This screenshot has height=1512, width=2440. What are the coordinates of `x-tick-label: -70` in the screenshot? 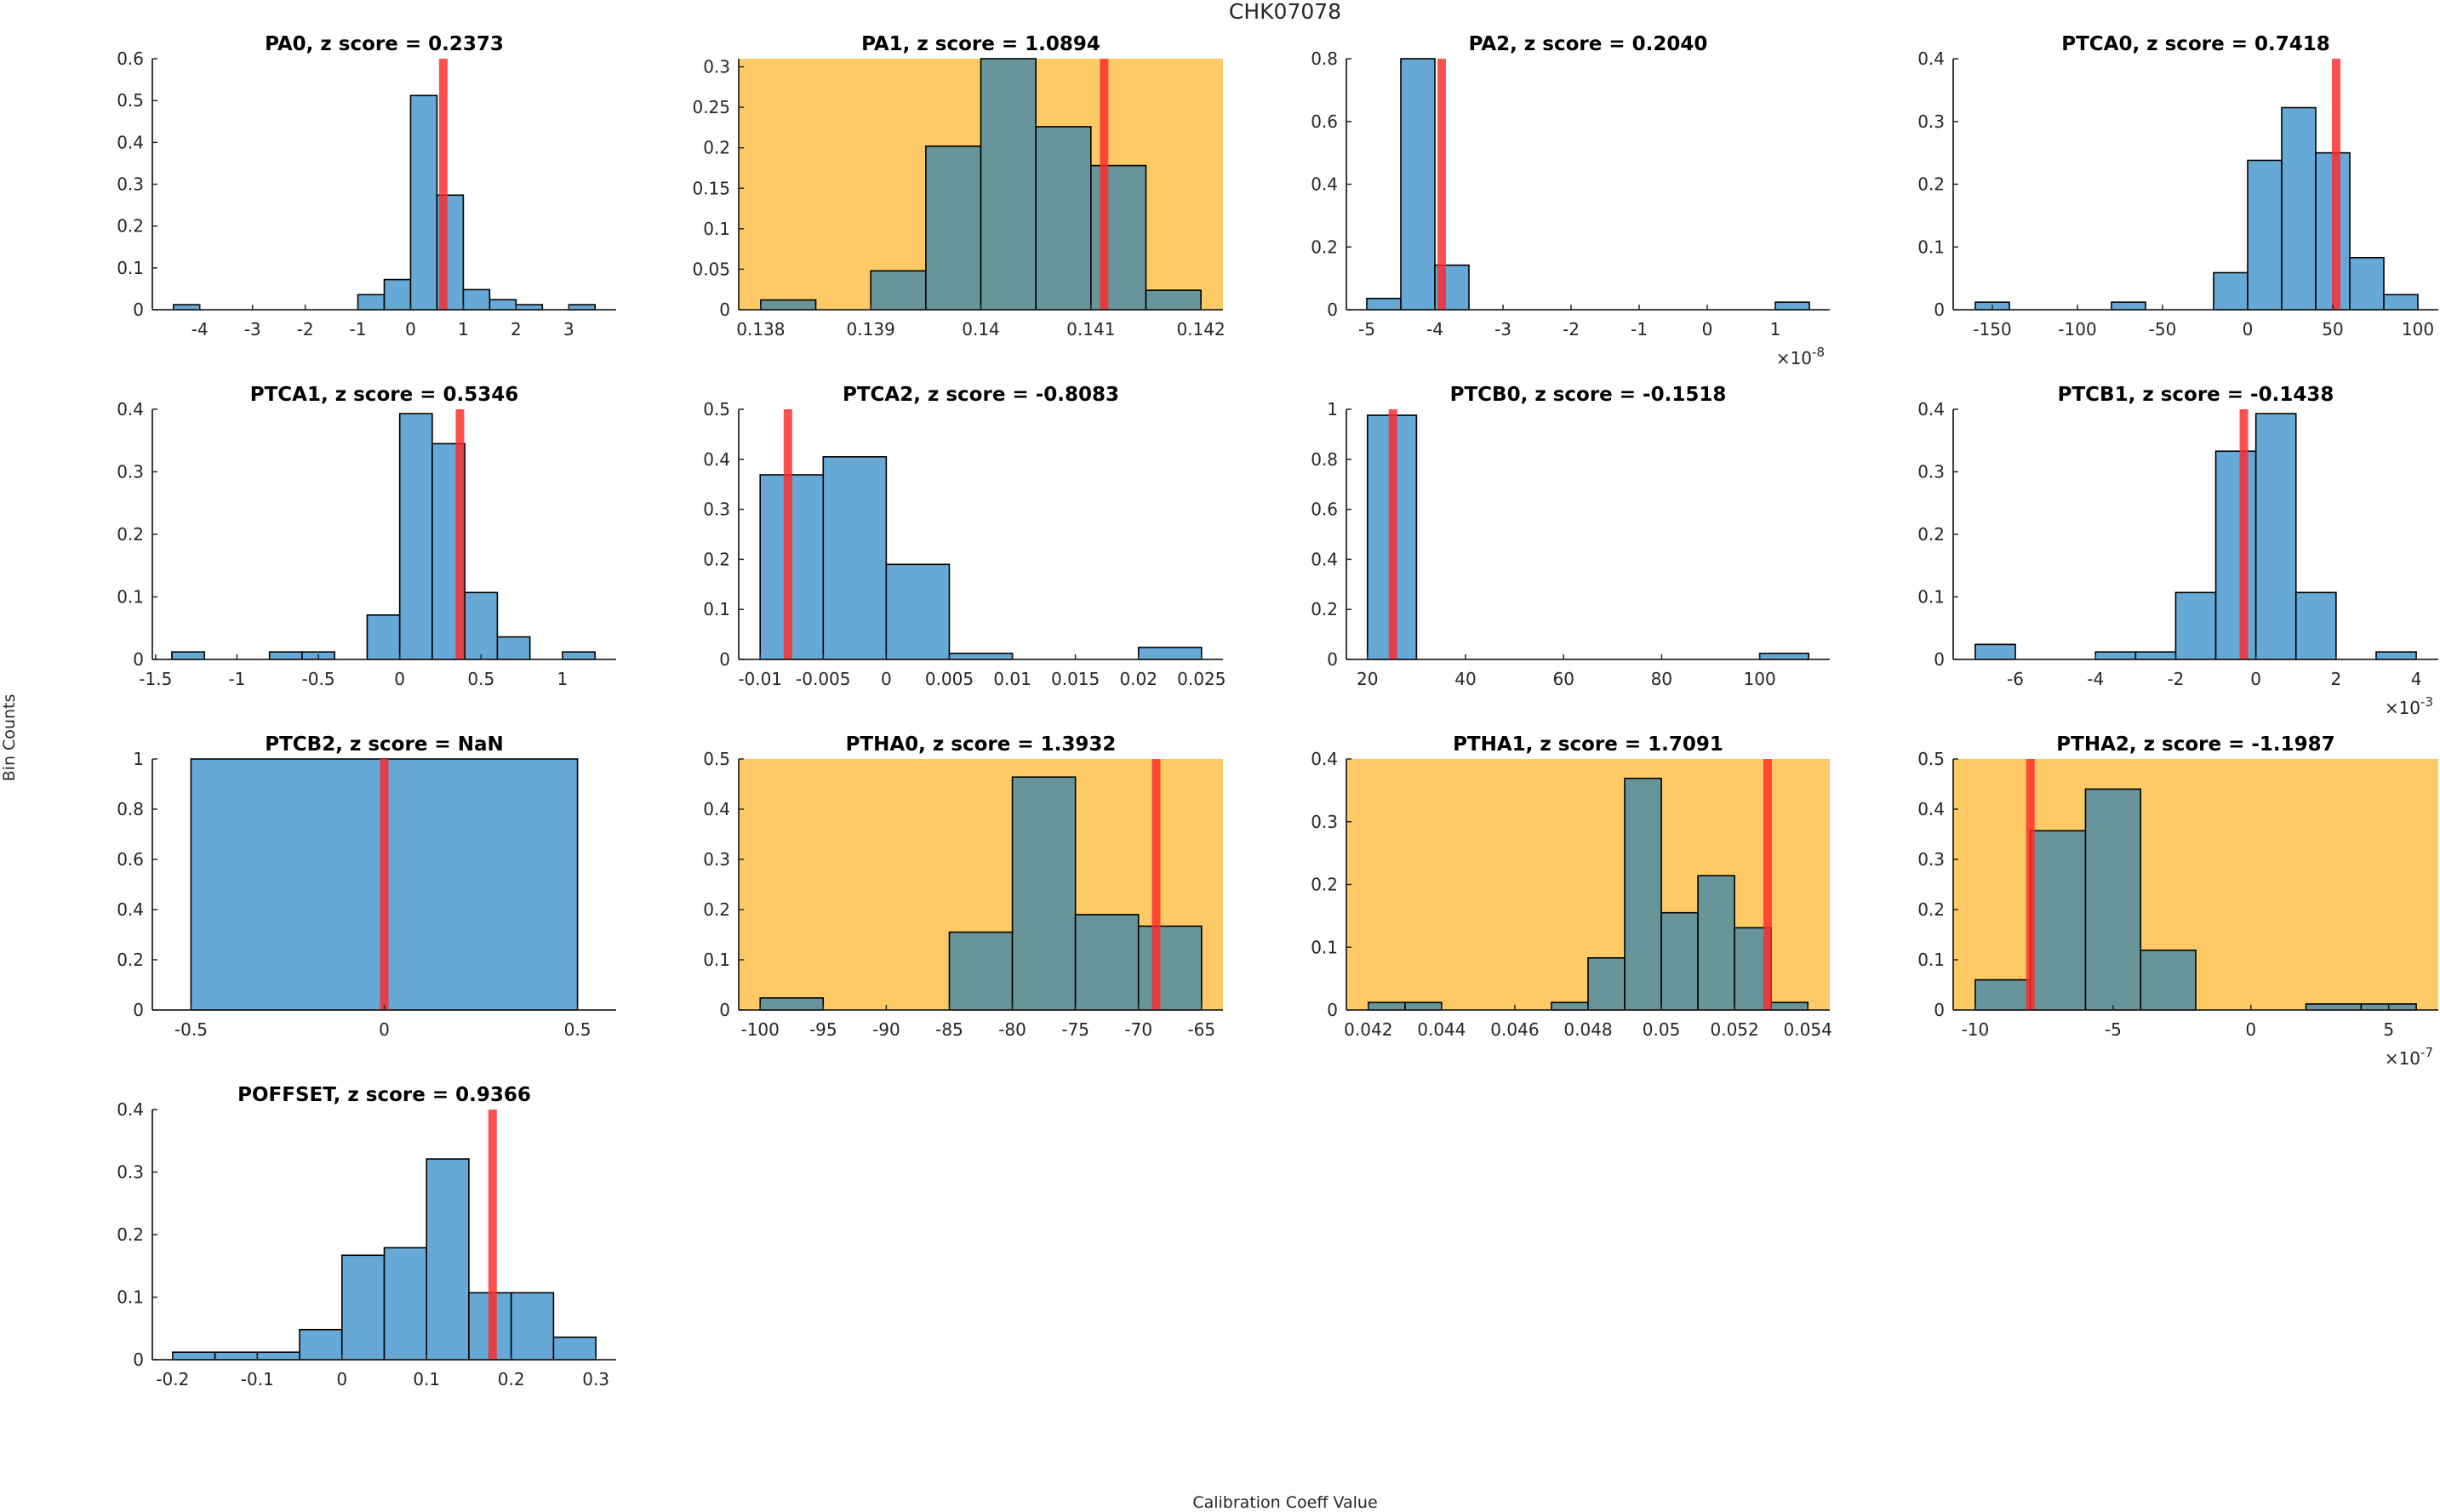 It's located at (1138, 1029).